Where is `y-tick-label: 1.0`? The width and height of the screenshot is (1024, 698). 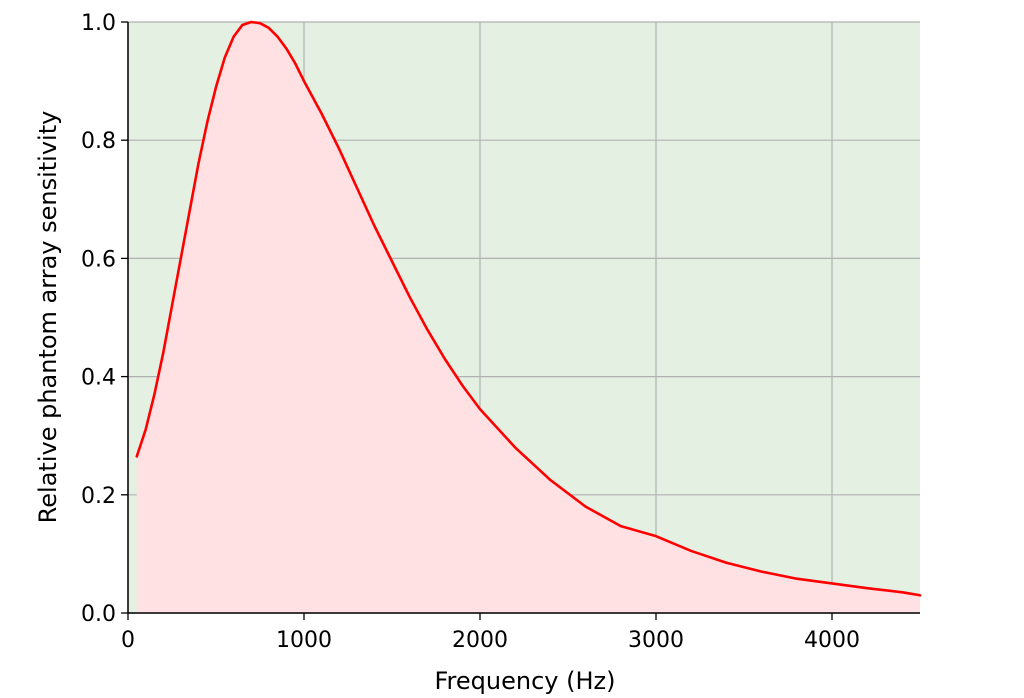
y-tick-label: 1.0 is located at coordinates (98, 23).